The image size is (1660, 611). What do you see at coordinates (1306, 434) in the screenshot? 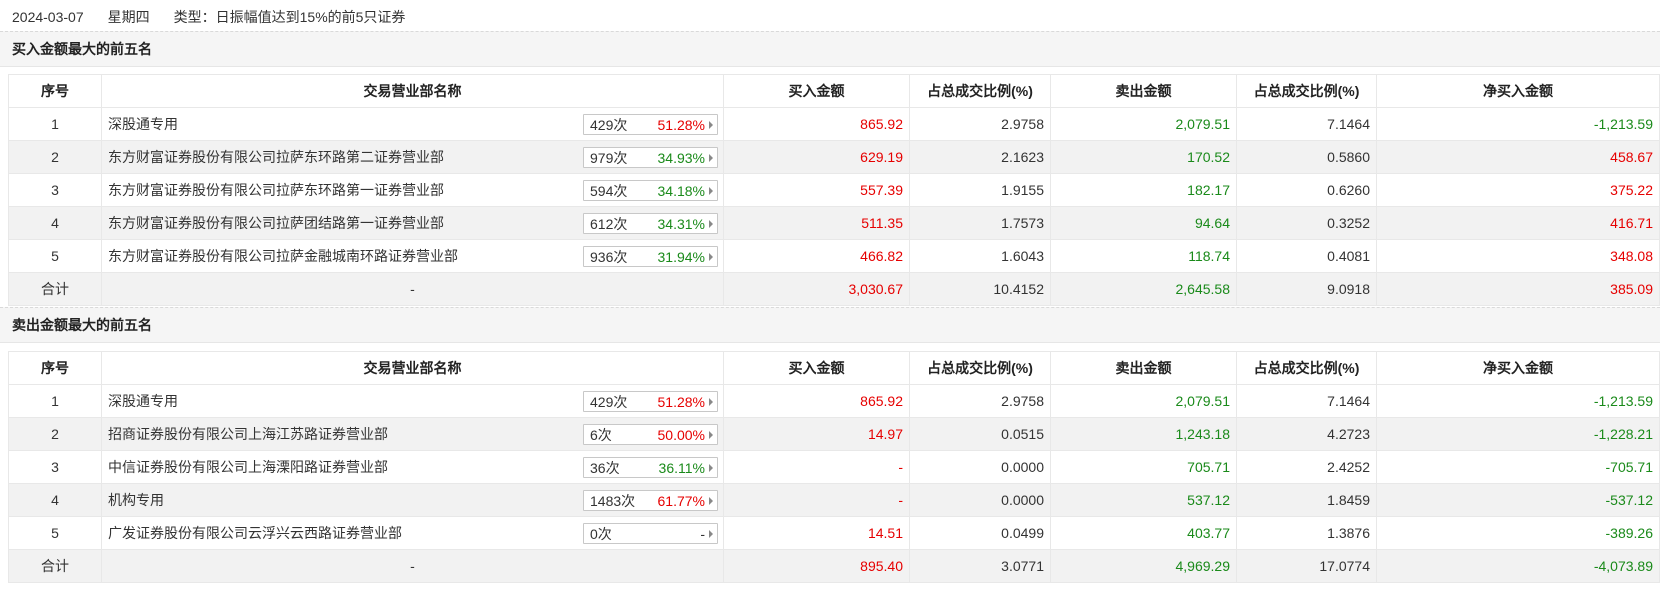
I see `sell-ratio: 4.2723` at bounding box center [1306, 434].